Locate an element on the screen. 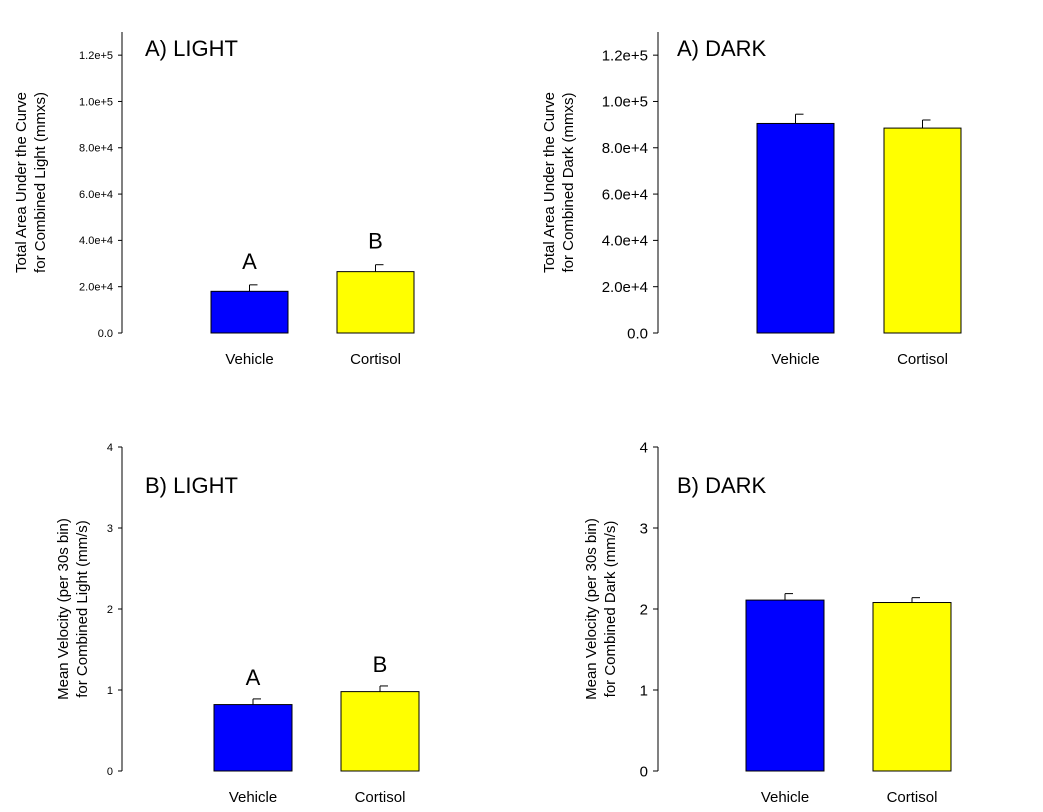 The height and width of the screenshot is (812, 1043). panel-title: B) LIGHT is located at coordinates (191, 485).